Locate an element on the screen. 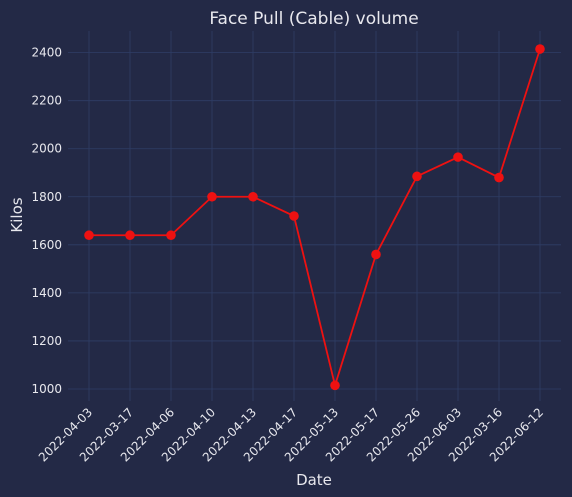  y-tick-label: 1400 is located at coordinates (46, 293).